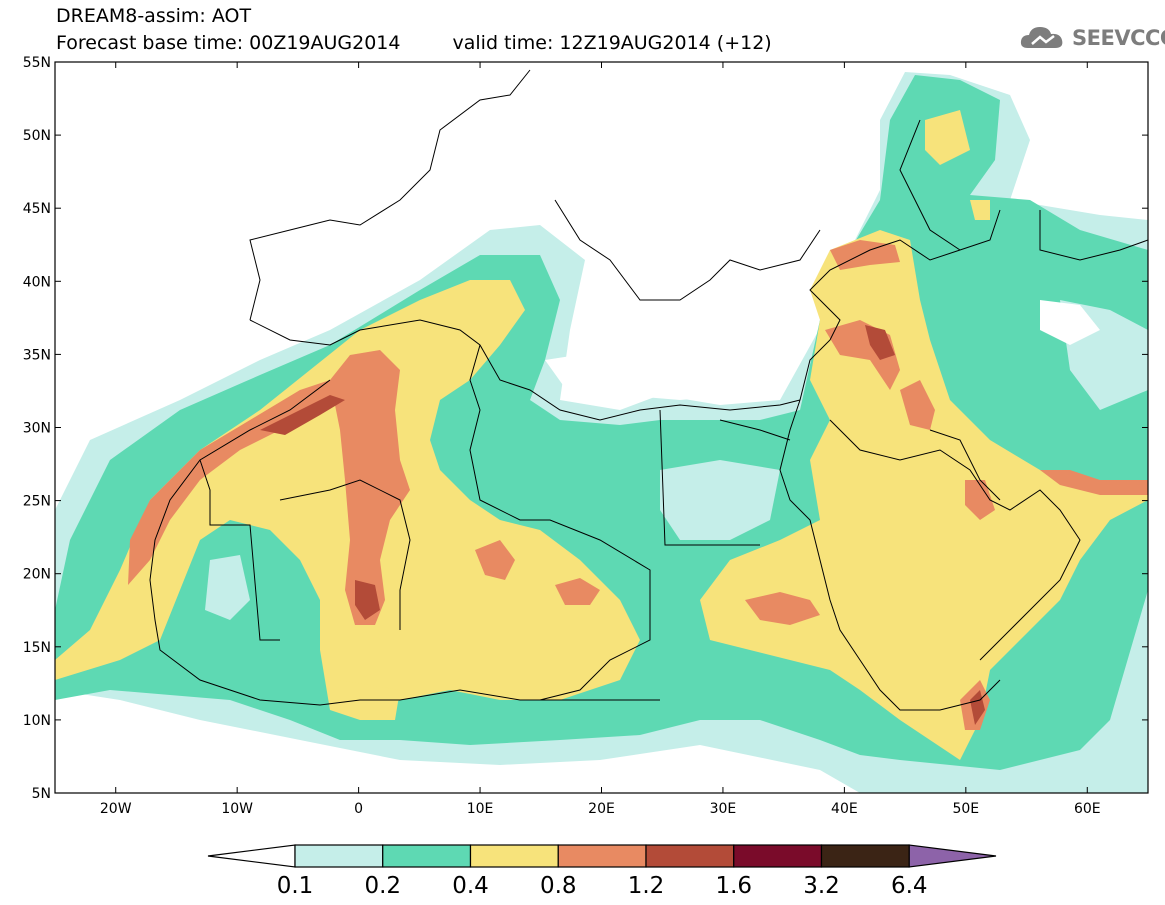  I want to click on lat-tick-label: 55N, so click(37, 63).